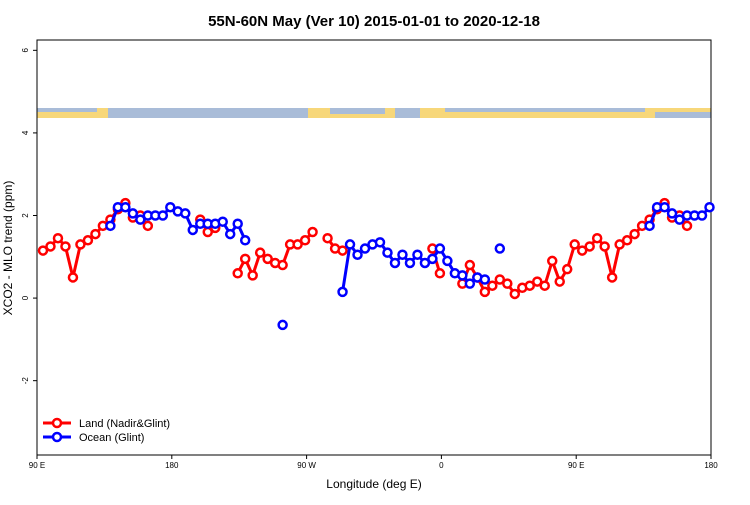 The height and width of the screenshot is (505, 750). I want to click on y-tick-label: 2, so click(25, 215).